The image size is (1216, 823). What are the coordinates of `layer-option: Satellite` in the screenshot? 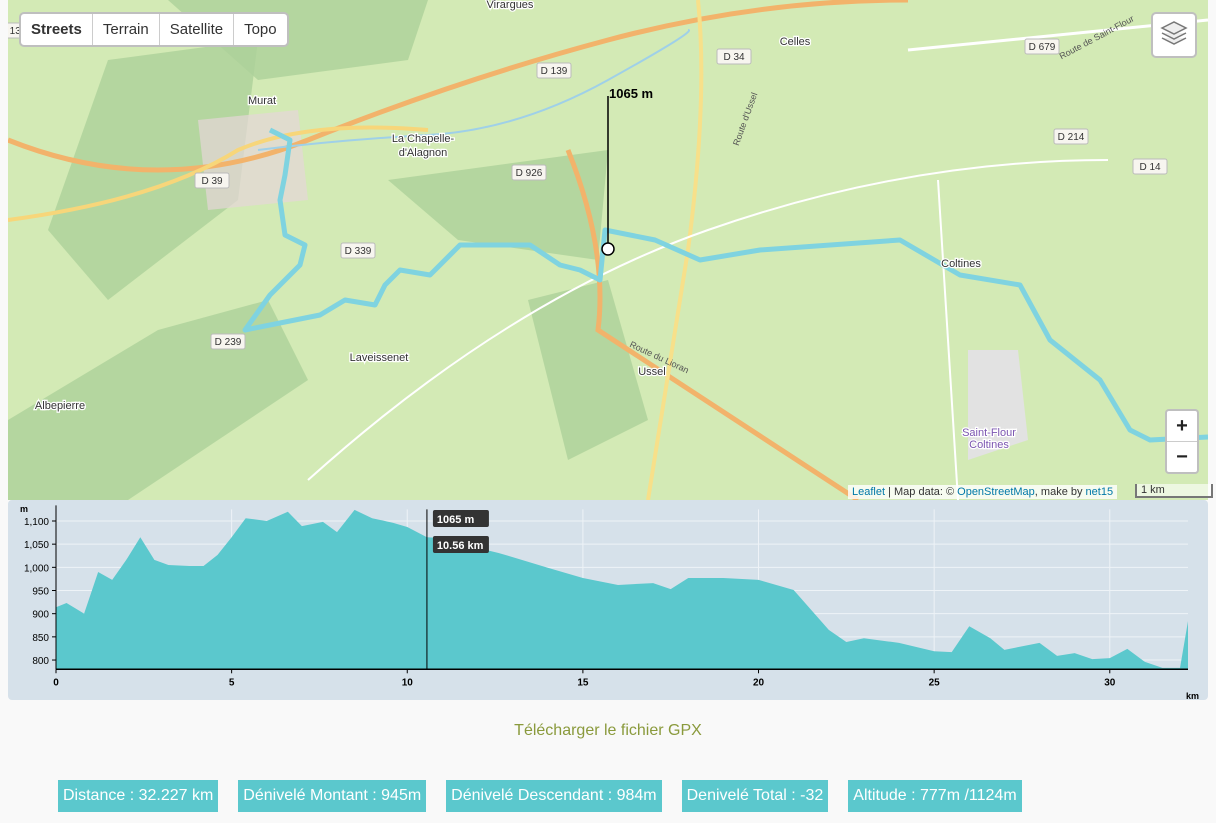 It's located at (195, 29).